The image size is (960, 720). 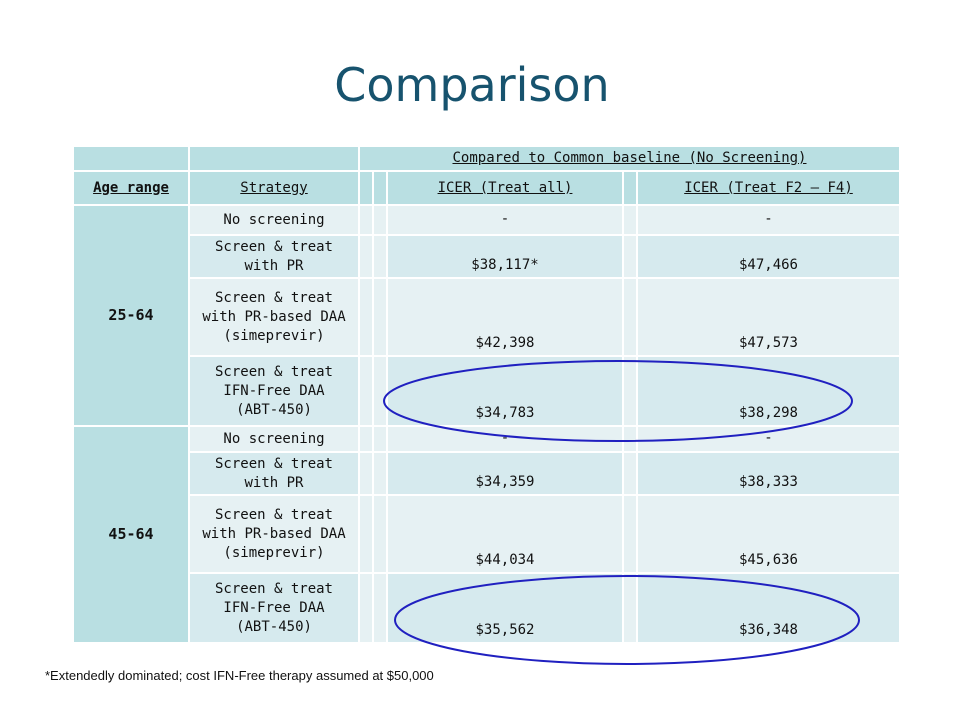 What do you see at coordinates (131, 534) in the screenshot?
I see `age-range-cell: 45-64` at bounding box center [131, 534].